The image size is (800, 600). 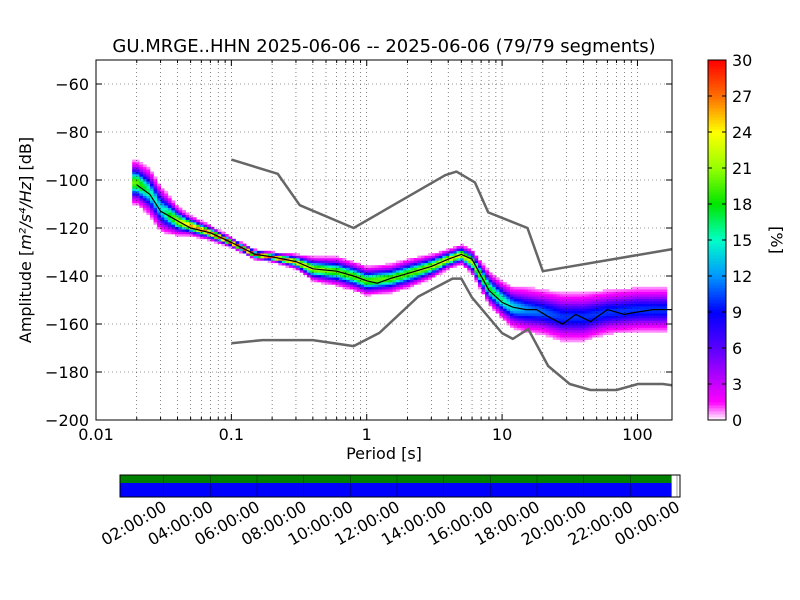 What do you see at coordinates (717, 240) in the screenshot?
I see `colorbar-gradient` at bounding box center [717, 240].